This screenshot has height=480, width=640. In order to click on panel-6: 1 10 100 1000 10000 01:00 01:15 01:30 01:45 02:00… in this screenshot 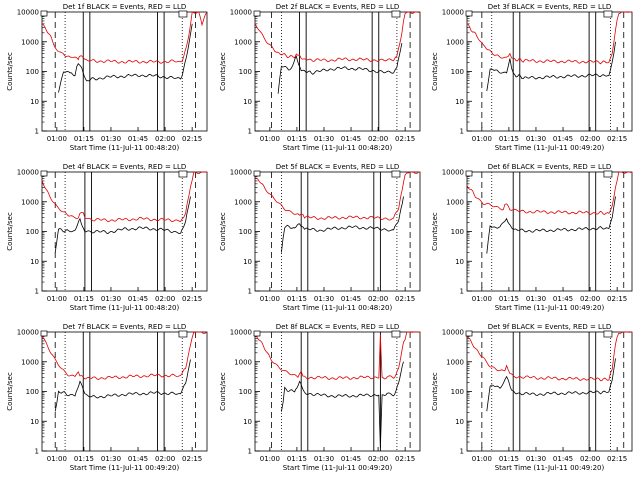, I will do `click(532, 237)`.